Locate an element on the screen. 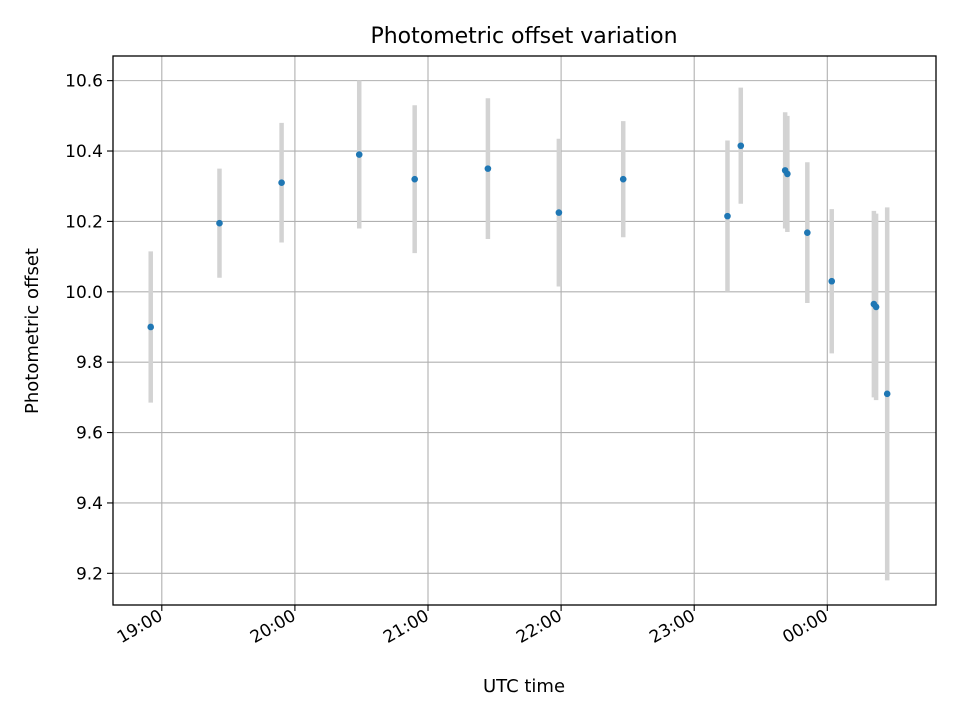 Image resolution: width=960 pixels, height=724 pixels. x-tick-label: 19:00 is located at coordinates (140, 627).